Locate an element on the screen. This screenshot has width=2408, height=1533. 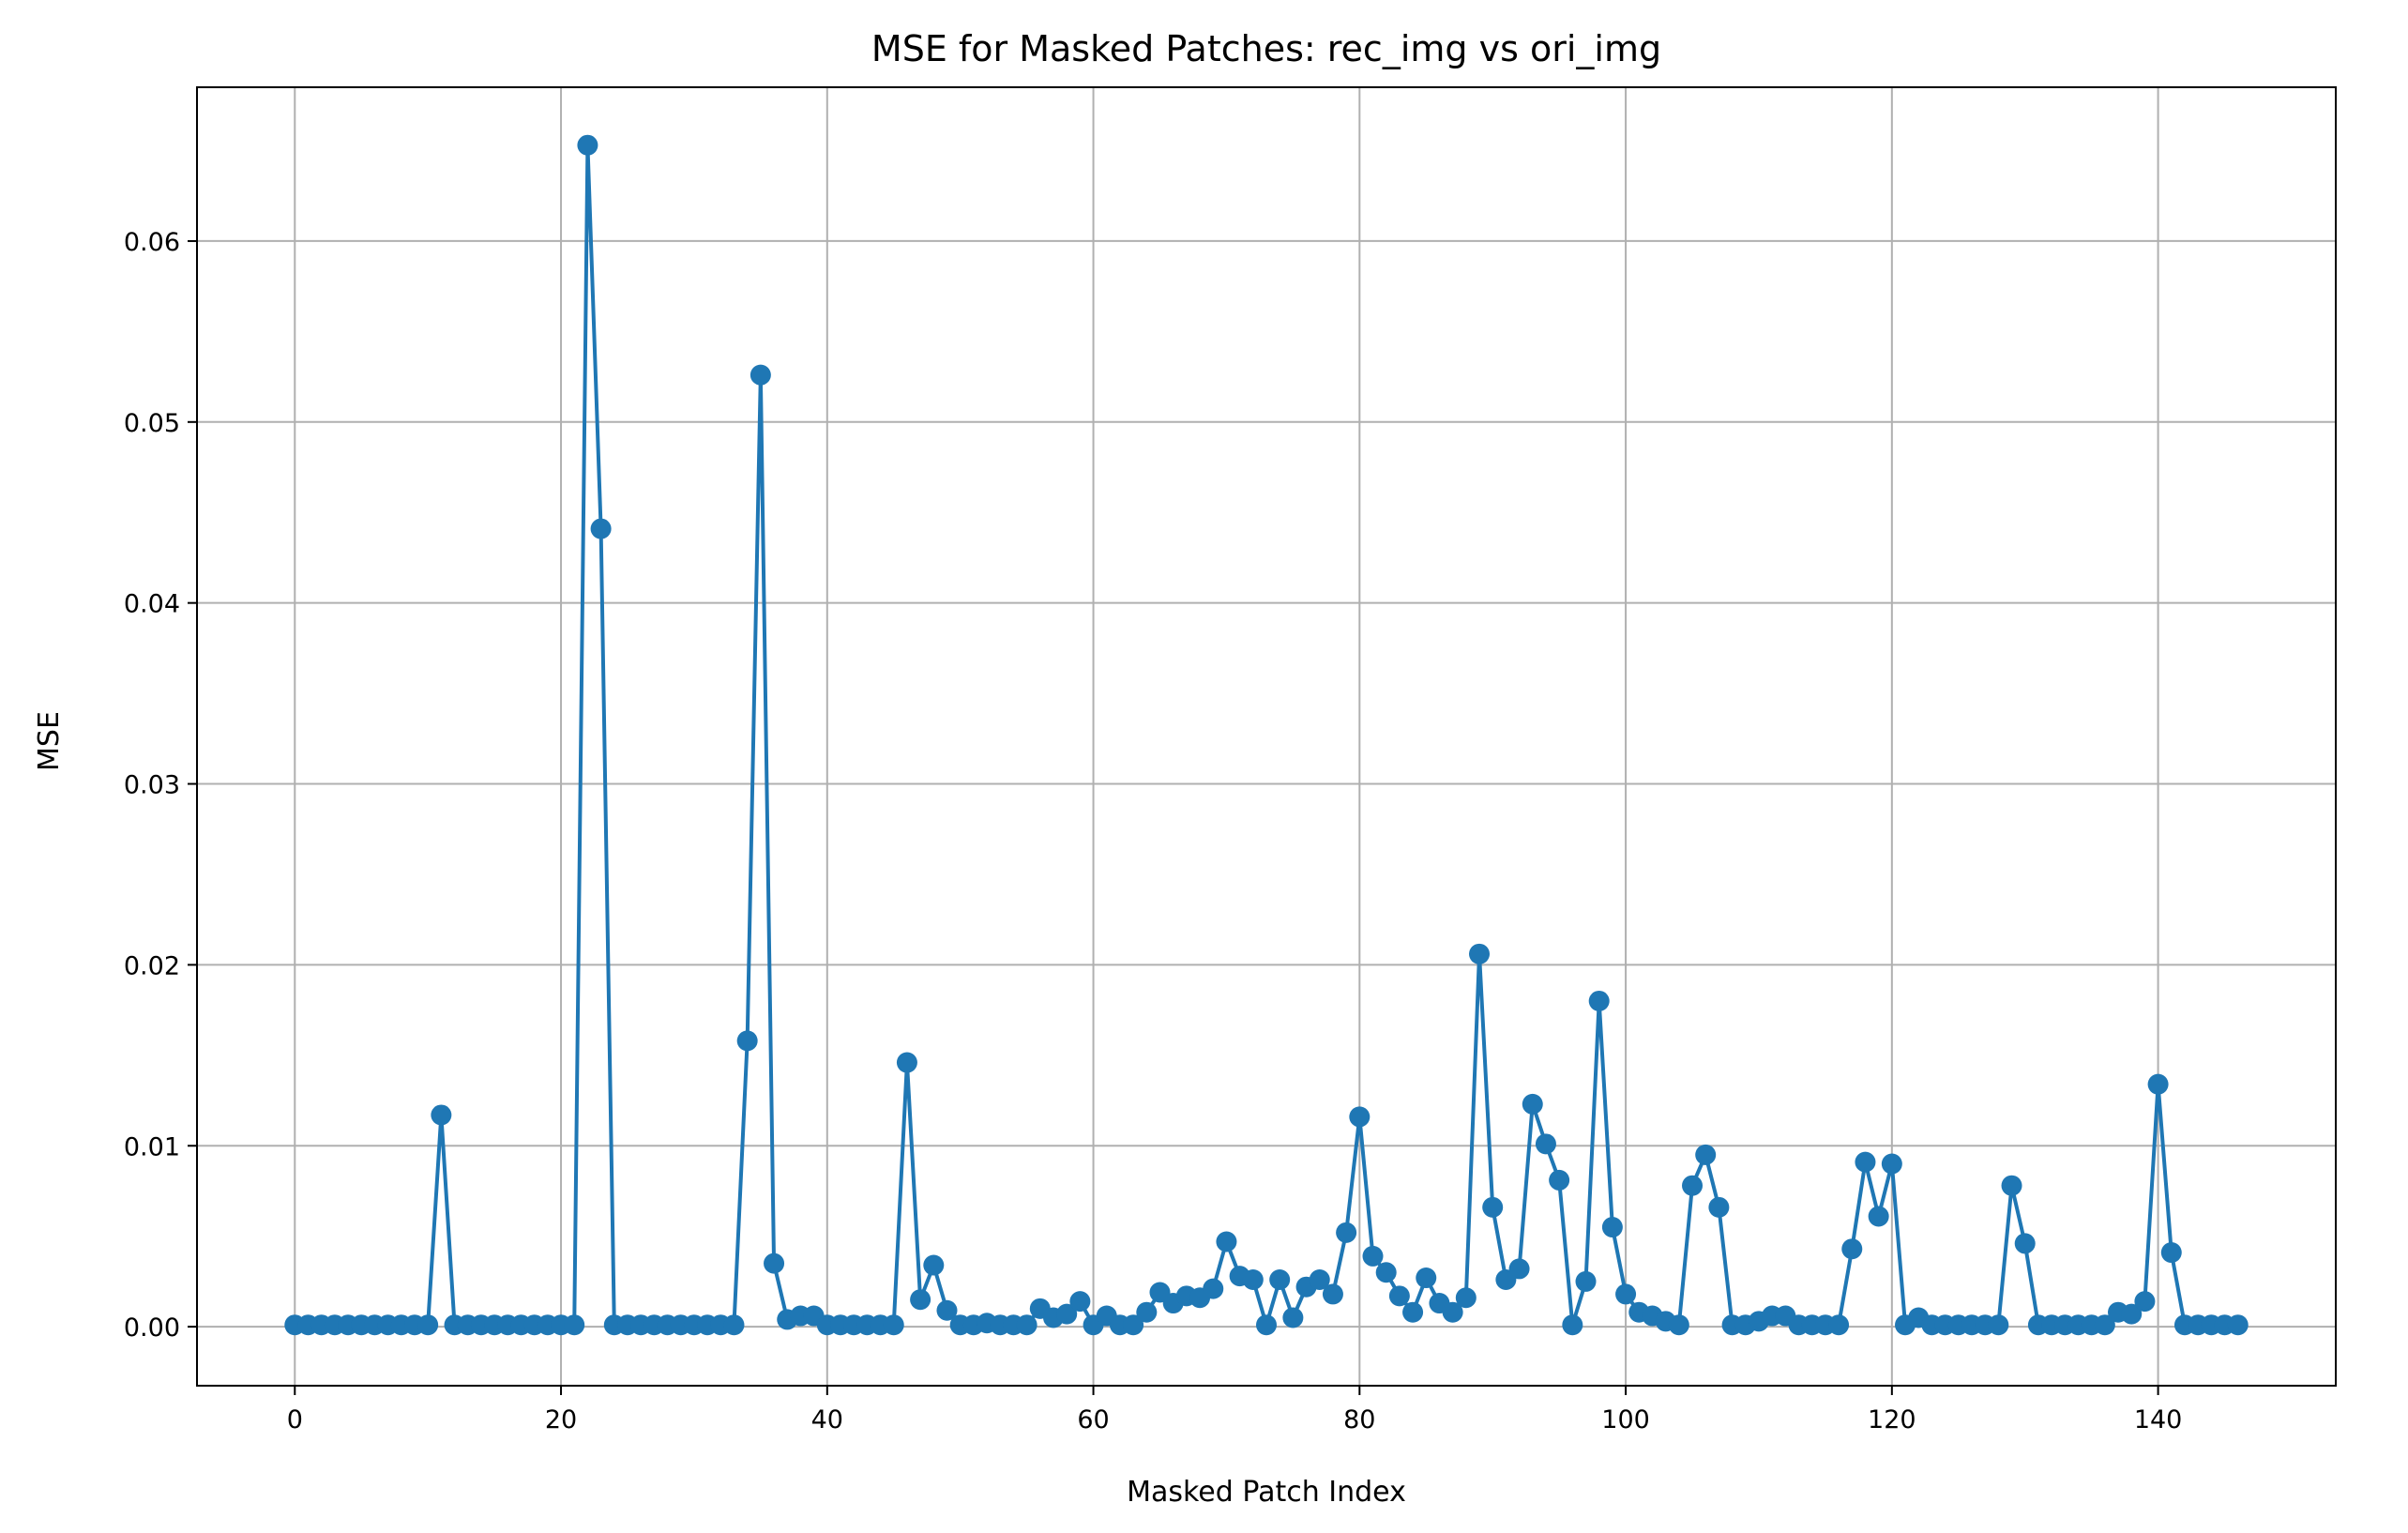
x-axis-label: Masked Patch Index is located at coordinates (1267, 1493).